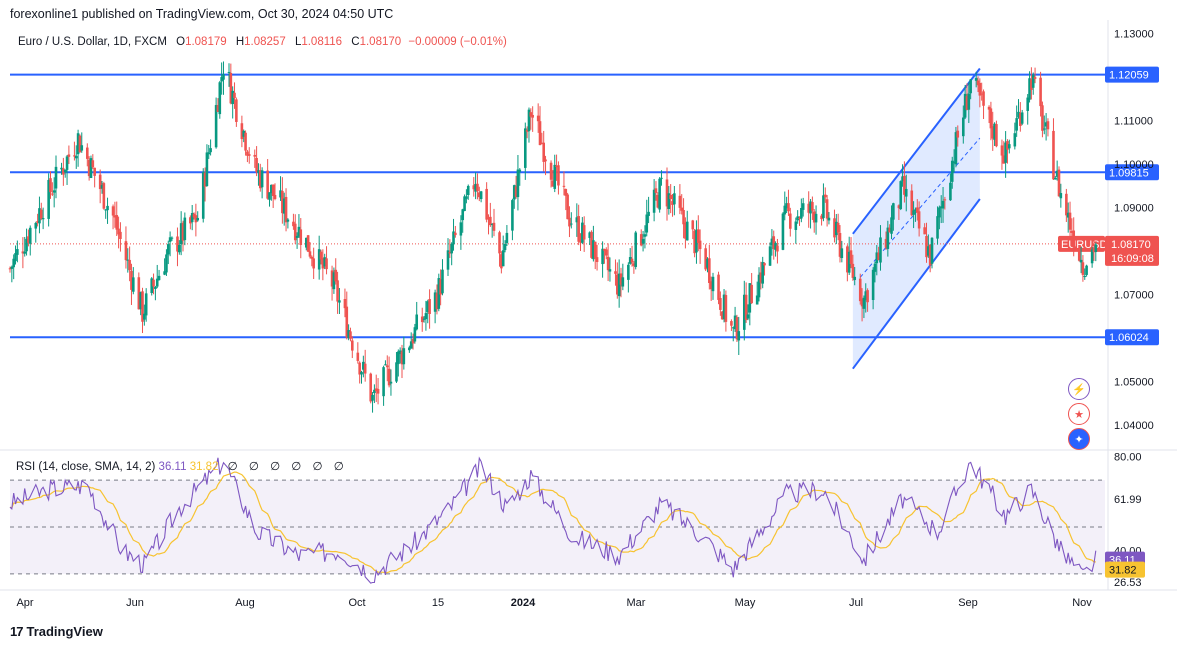 This screenshot has height=650, width=1177. Describe the element at coordinates (1084, 245) in the screenshot. I see `symbol-tag-label: EURUSD` at that location.